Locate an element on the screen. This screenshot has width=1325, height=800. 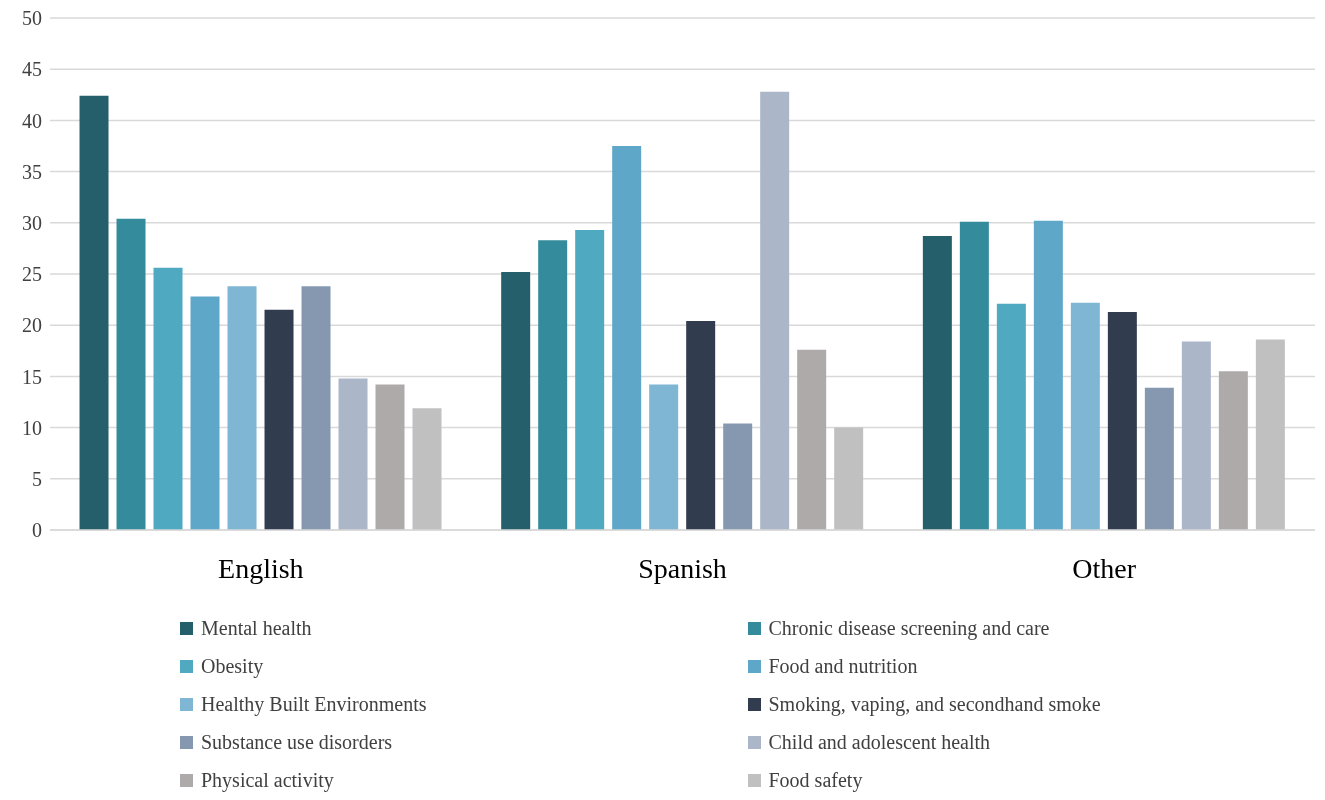
legend-label: Obesity is located at coordinates (232, 666).